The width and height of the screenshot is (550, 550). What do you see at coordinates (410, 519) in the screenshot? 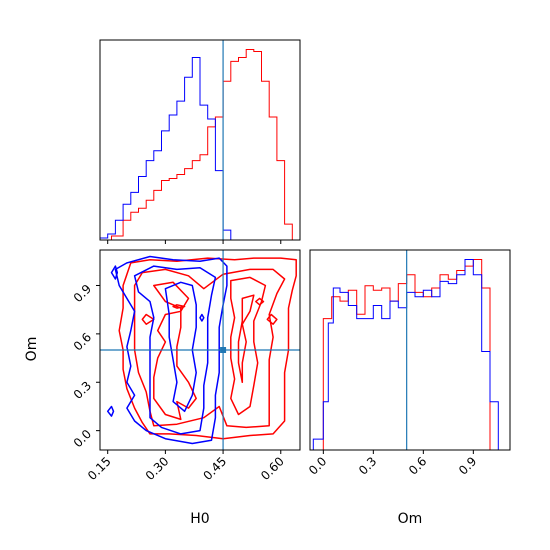
I see `x-axis-label-om: Om` at bounding box center [410, 519].